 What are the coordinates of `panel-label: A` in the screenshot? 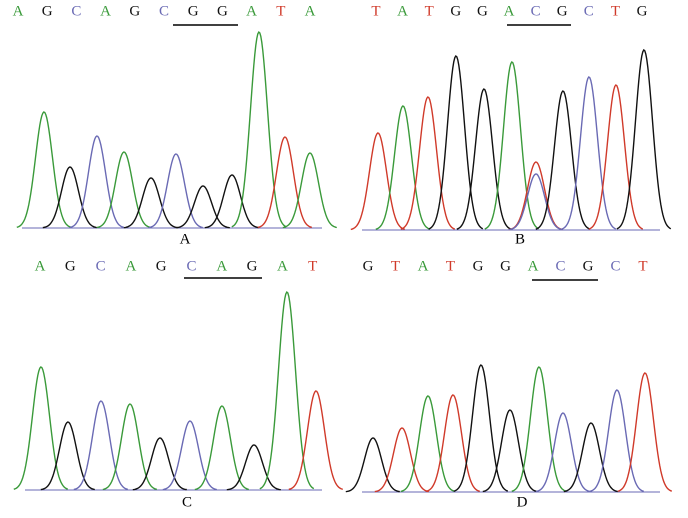 It's located at (185, 239).